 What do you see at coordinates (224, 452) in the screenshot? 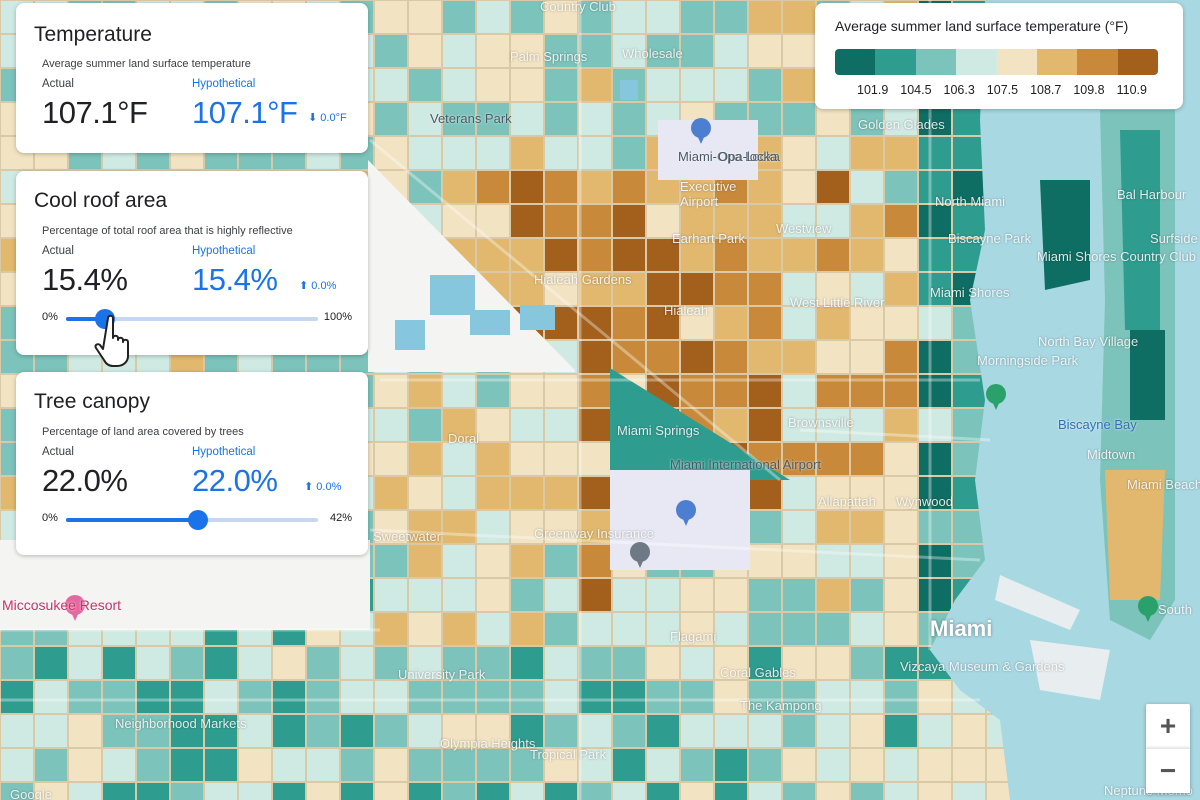
I see `tree-canopy-hypothetical-label: Hypothetical` at bounding box center [224, 452].